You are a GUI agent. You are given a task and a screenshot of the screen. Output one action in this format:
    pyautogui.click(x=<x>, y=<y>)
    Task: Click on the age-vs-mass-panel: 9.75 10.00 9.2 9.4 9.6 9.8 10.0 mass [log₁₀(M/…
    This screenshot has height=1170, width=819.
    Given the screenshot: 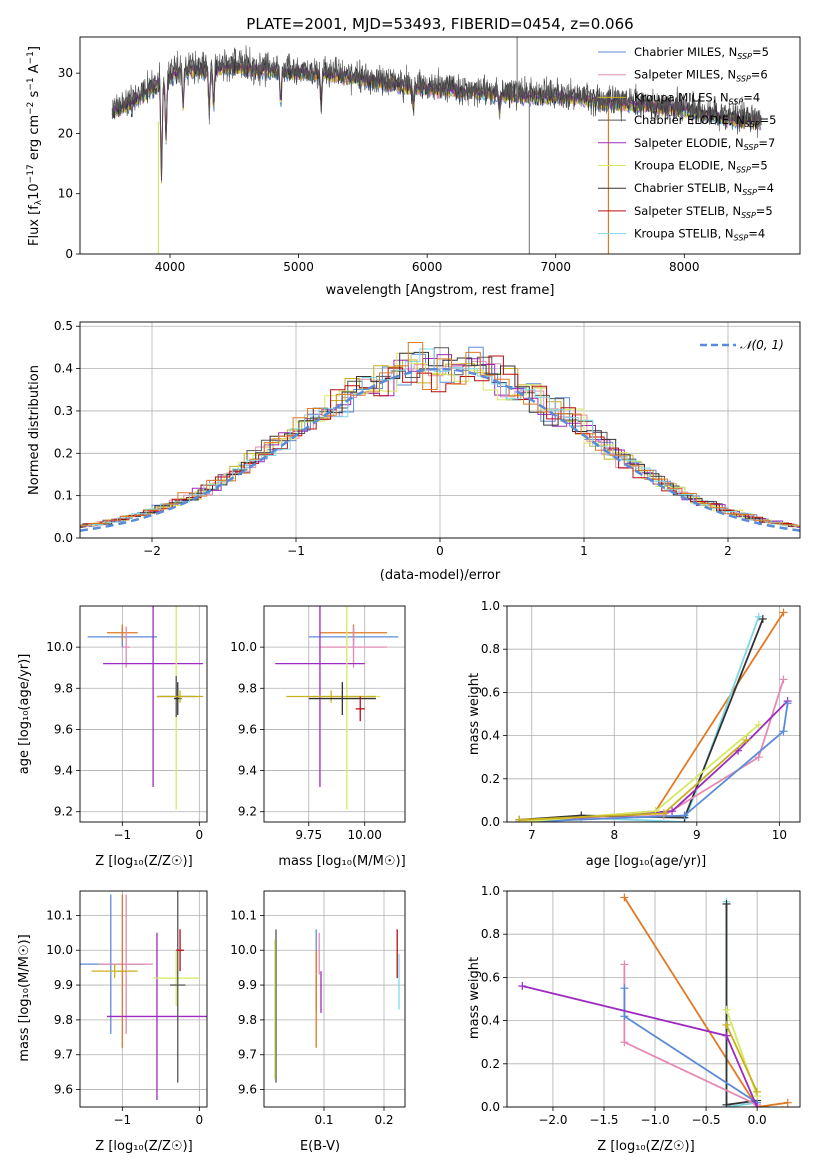 What is the action you would take?
    pyautogui.click(x=318, y=737)
    